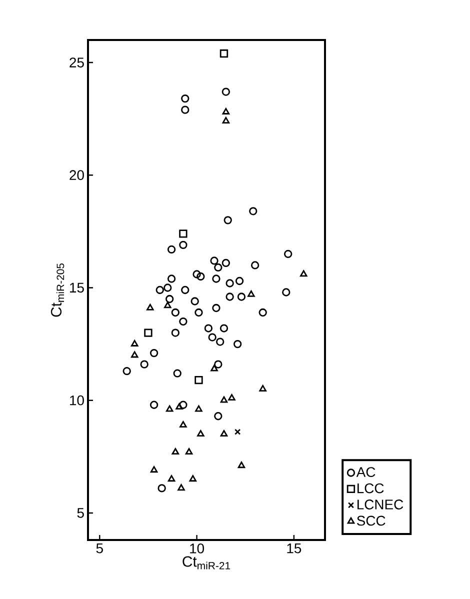  I want to click on y-tick-label: 15, so click(77, 287).